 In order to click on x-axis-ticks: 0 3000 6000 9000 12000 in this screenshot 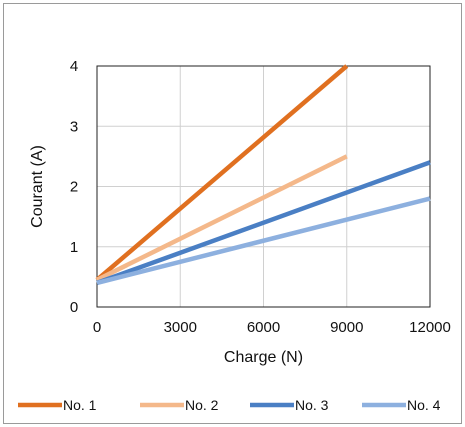, I will do `click(272, 327)`.